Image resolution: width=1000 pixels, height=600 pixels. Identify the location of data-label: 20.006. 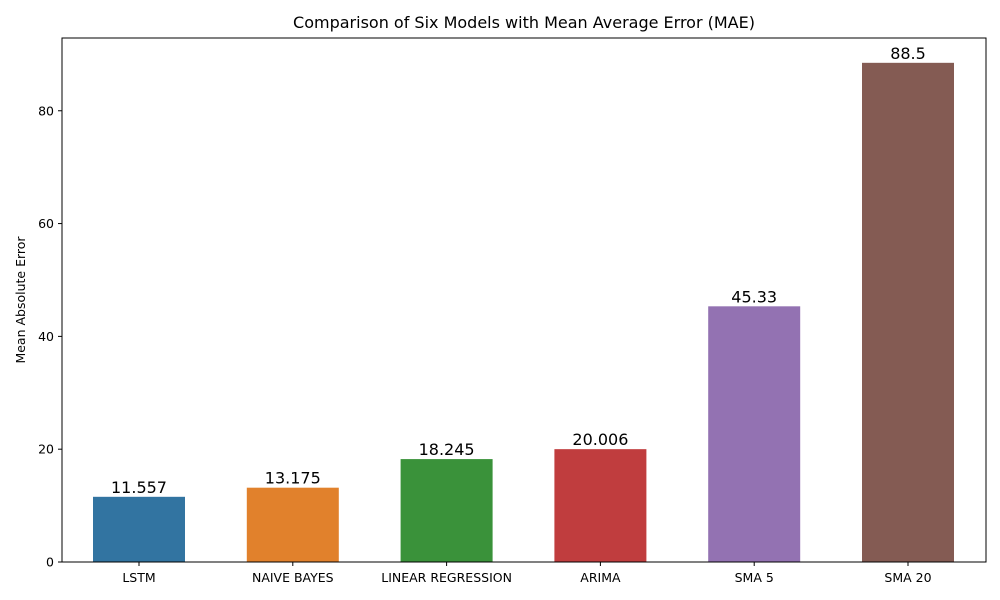
(600, 439).